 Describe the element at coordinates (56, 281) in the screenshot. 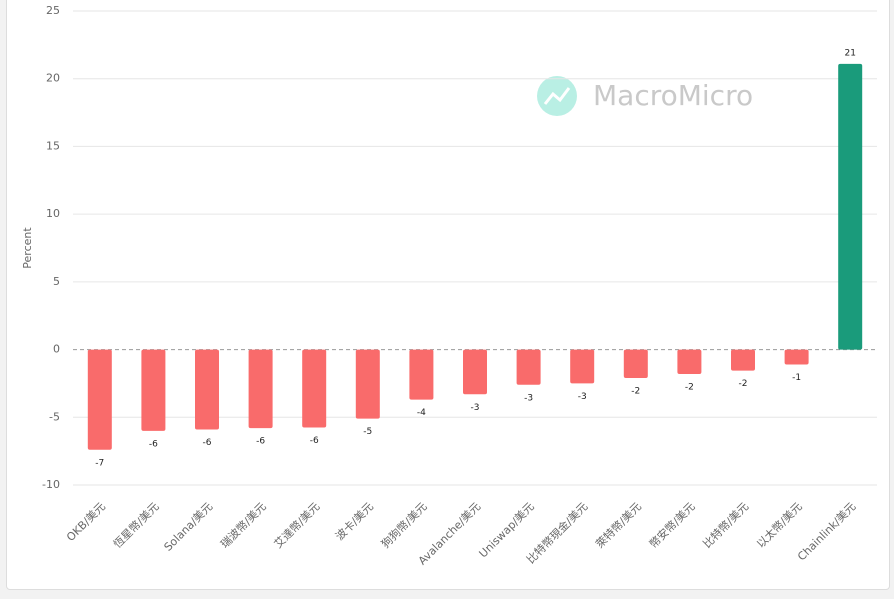

I see `y-tick-label: 5` at that location.